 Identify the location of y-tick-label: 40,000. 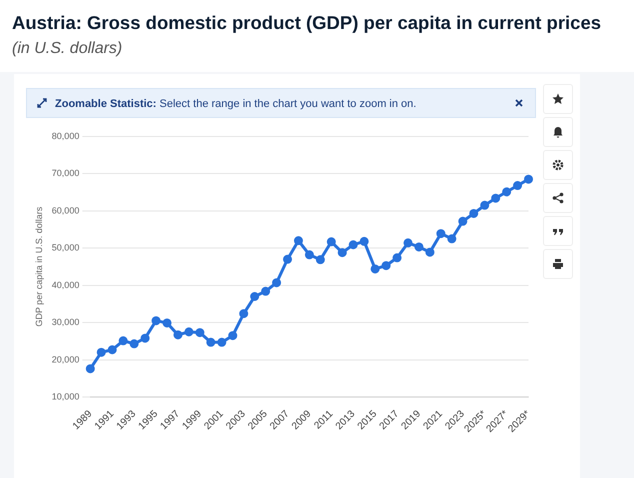
(66, 285).